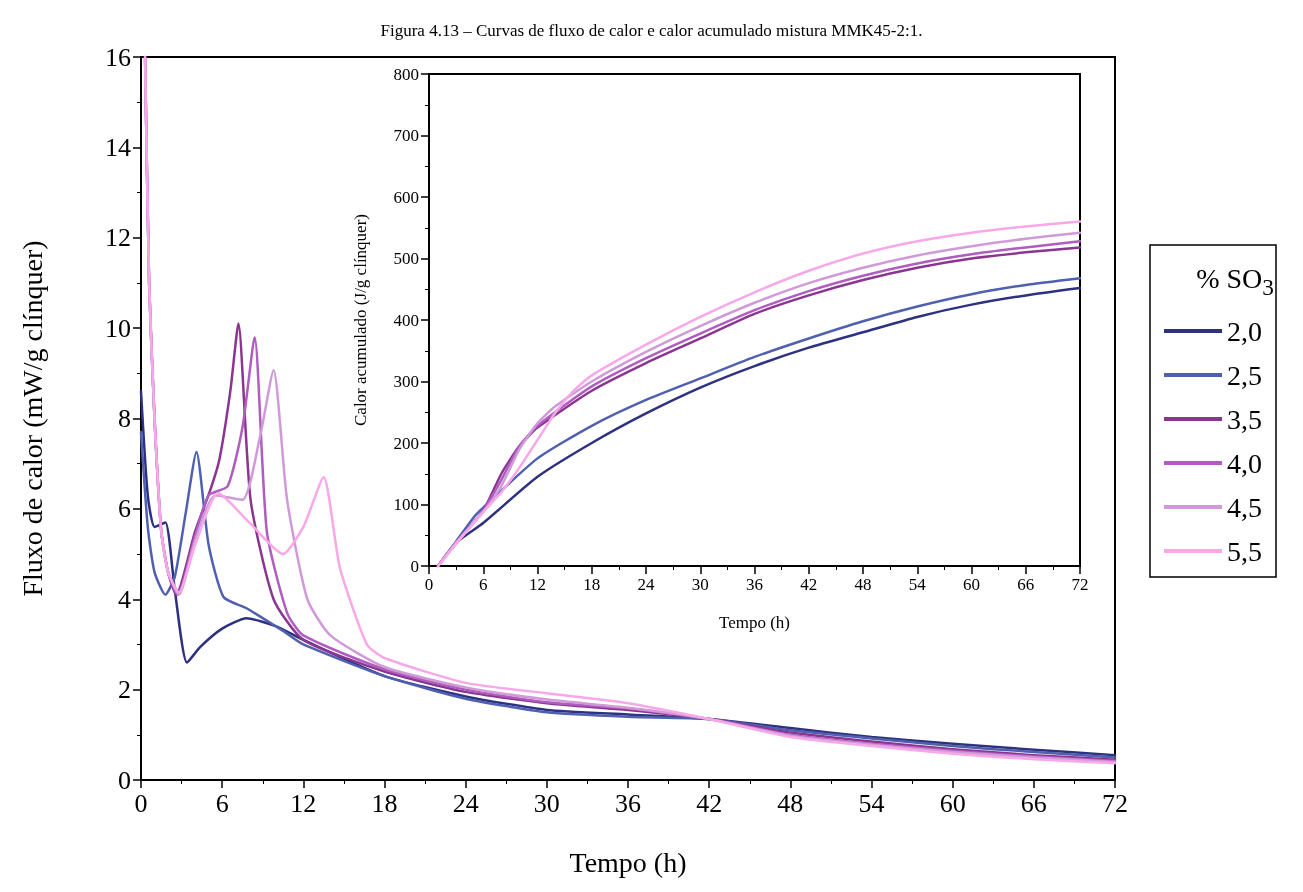 The image size is (1303, 892). What do you see at coordinates (1244, 331) in the screenshot?
I see `legend-label: 2,0` at bounding box center [1244, 331].